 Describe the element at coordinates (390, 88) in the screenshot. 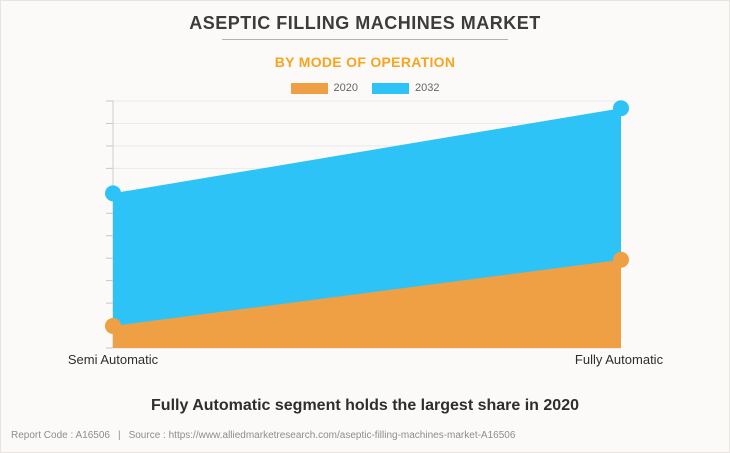

I see `legend-swatch-2032` at that location.